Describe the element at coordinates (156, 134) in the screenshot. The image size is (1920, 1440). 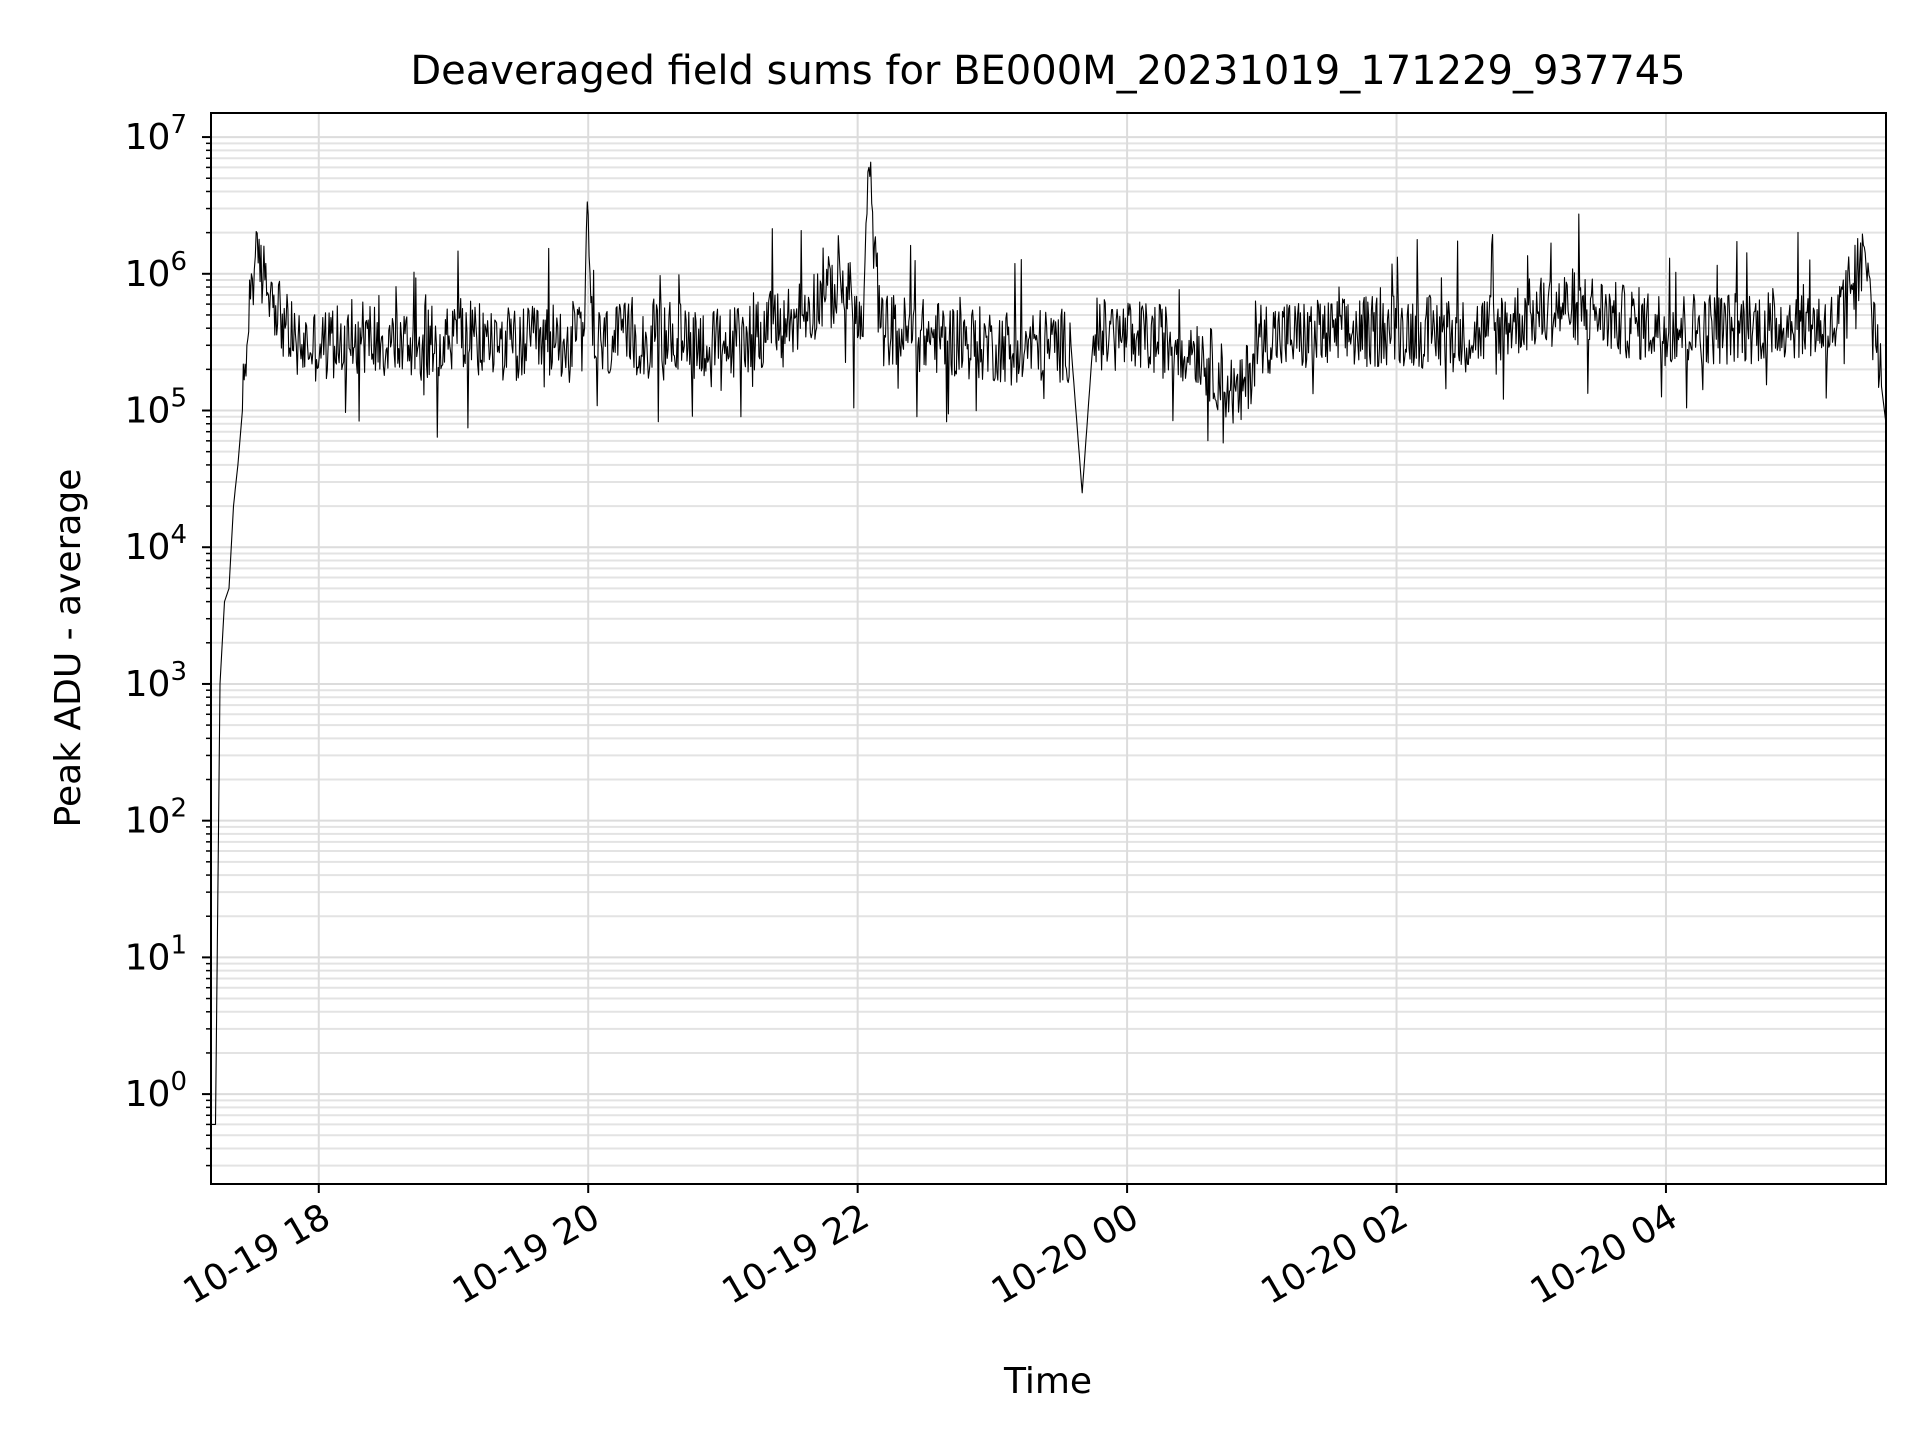
I see `y-tick-label: 10⁷` at that location.